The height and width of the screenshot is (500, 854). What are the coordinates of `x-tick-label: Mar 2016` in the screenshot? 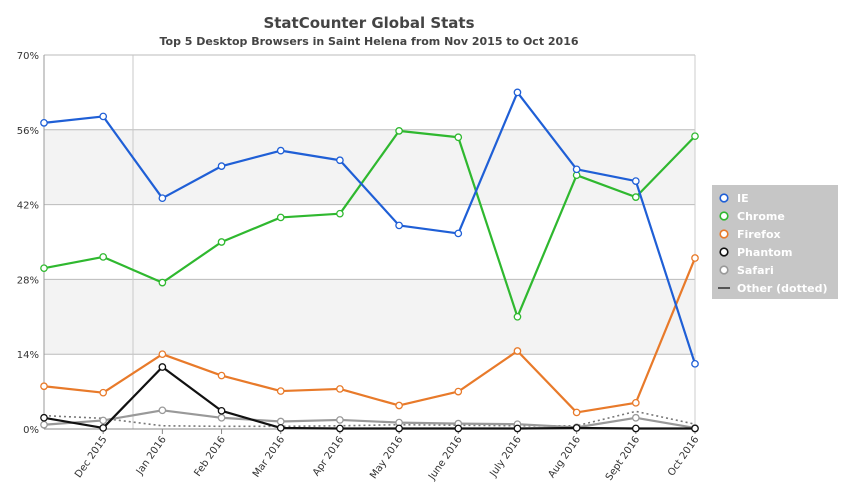 It's located at (269, 456).